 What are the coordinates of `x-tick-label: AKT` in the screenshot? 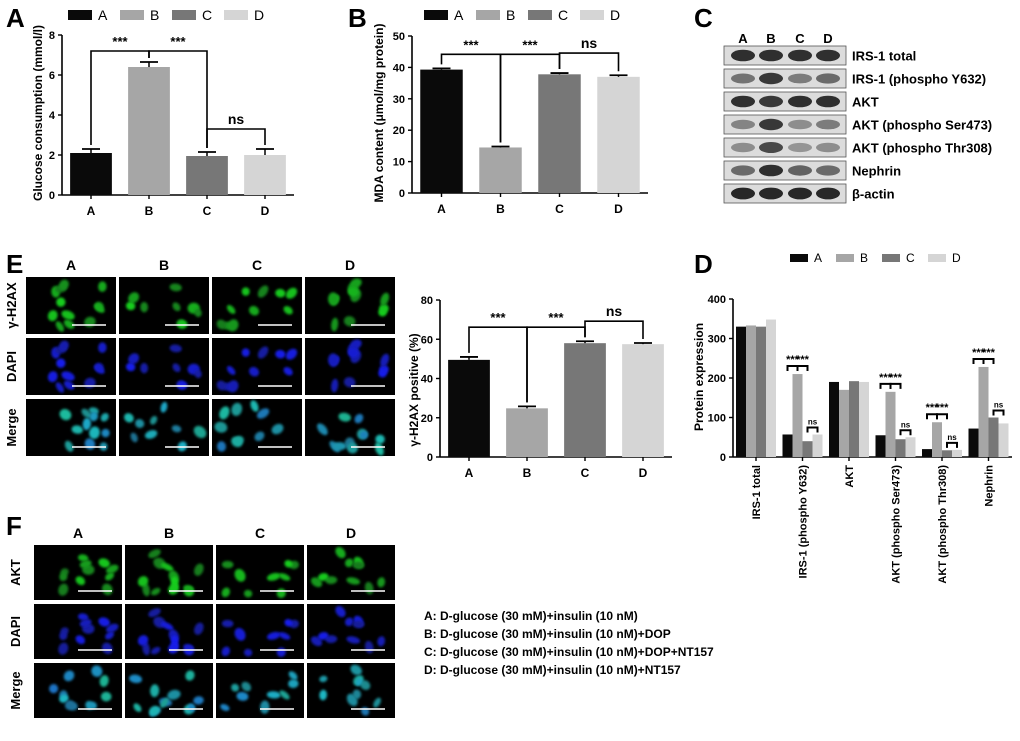 It's located at (850, 476).